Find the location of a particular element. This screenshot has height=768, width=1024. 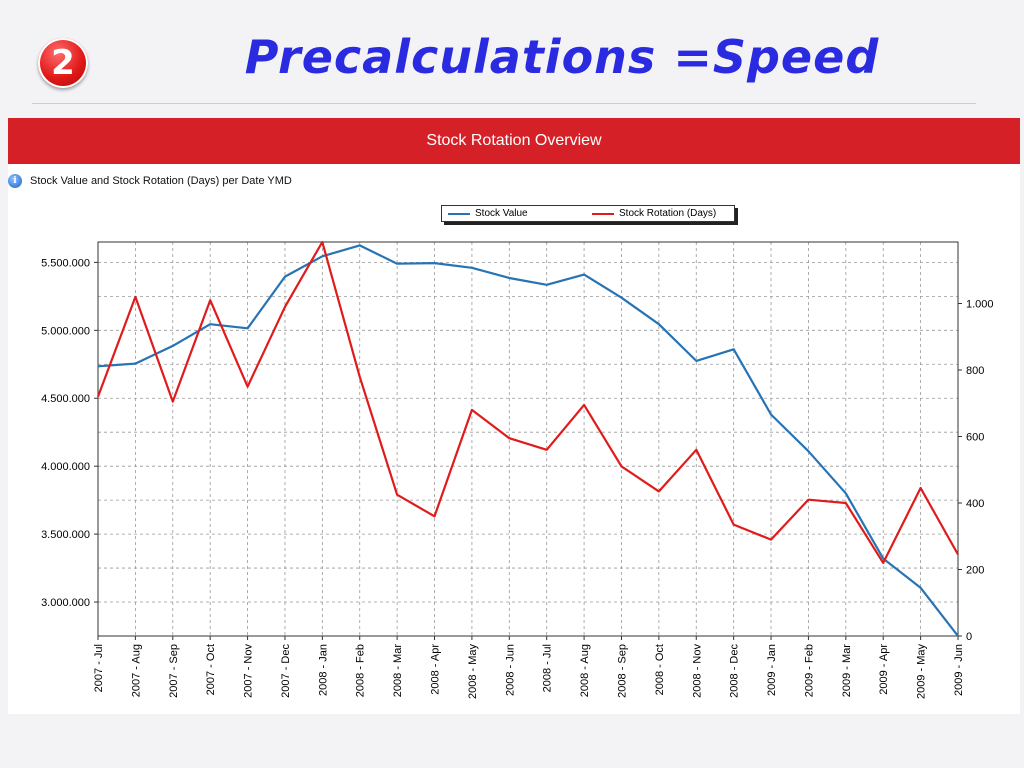

banner-title: Stock Rotation Overview is located at coordinates (514, 140).